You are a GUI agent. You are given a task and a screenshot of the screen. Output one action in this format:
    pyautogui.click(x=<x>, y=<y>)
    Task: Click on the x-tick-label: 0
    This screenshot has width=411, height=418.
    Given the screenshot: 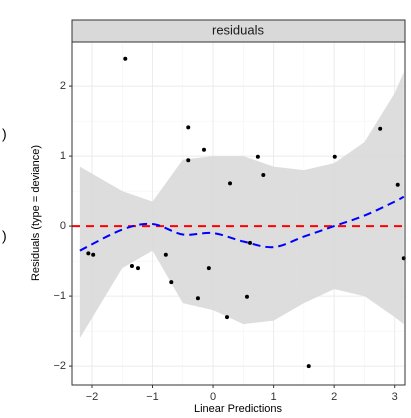 What is the action you would take?
    pyautogui.click(x=213, y=397)
    